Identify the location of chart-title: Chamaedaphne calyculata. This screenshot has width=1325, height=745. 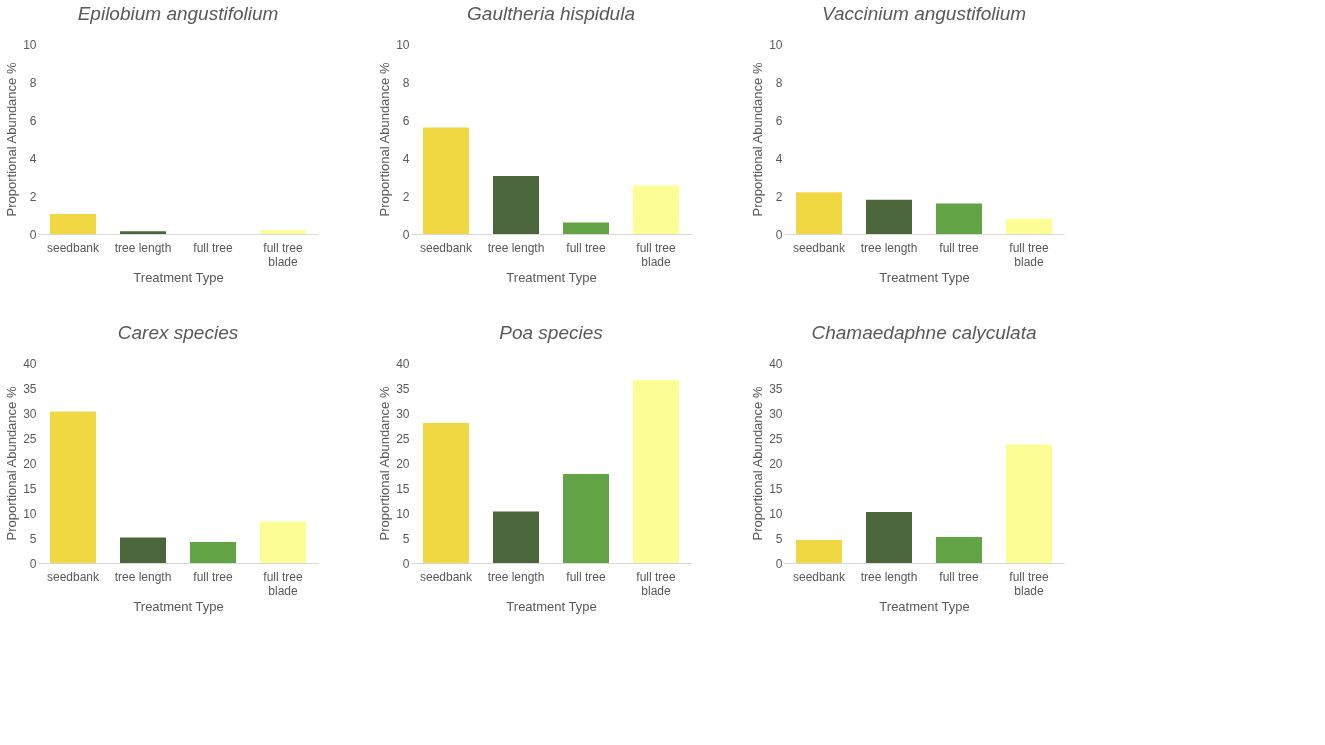
(924, 332).